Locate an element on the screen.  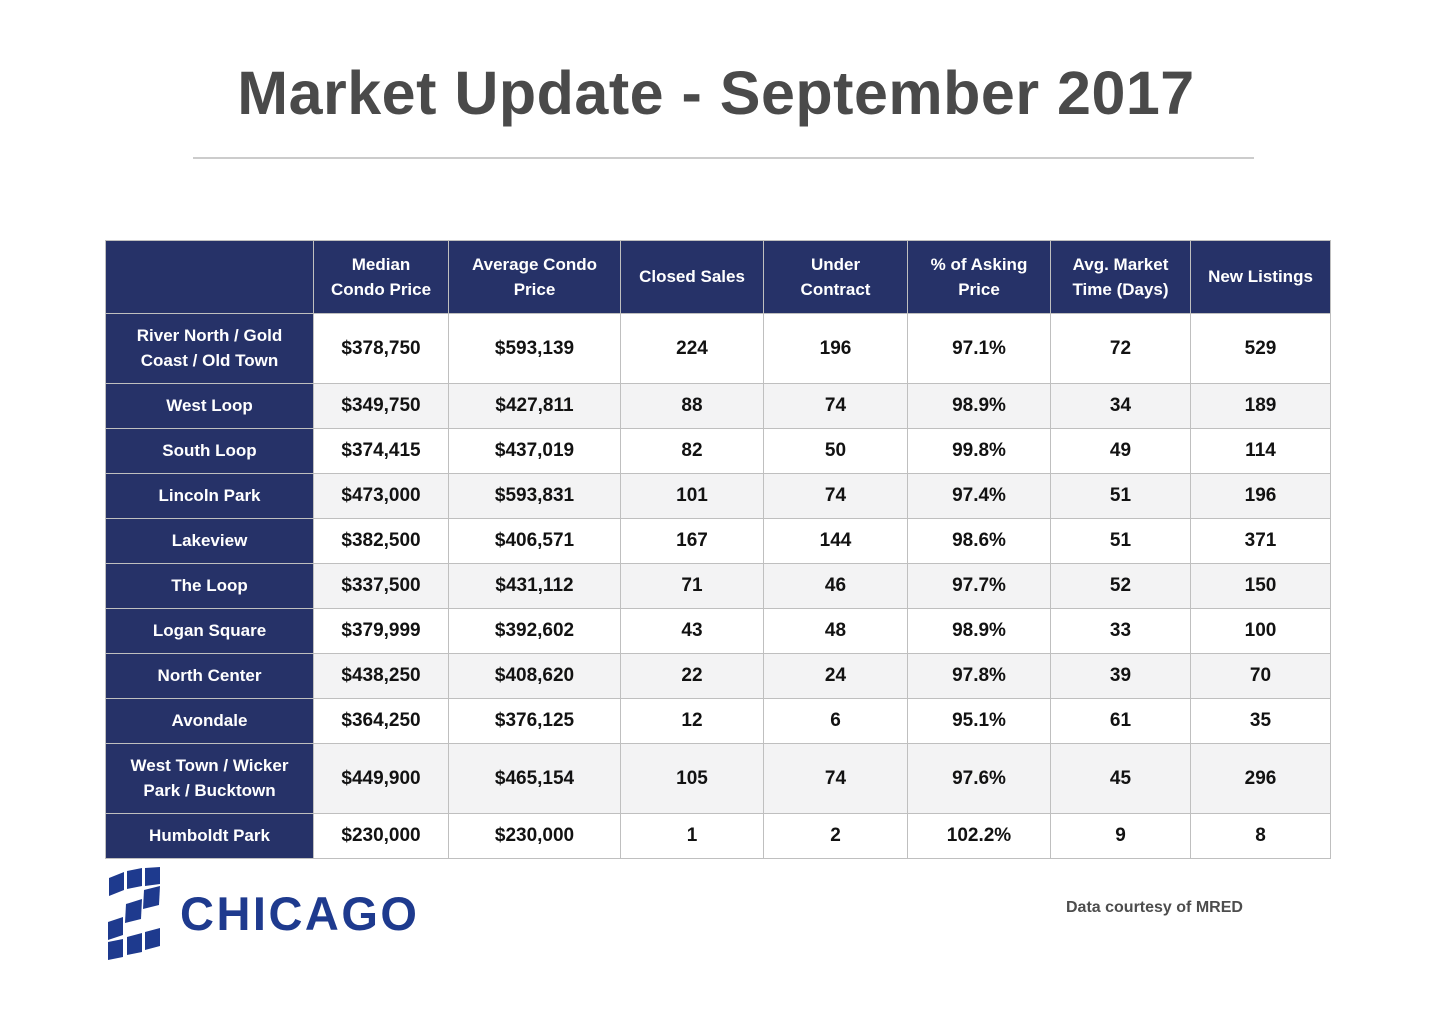
cell-under-contract: 46 is located at coordinates (835, 586).